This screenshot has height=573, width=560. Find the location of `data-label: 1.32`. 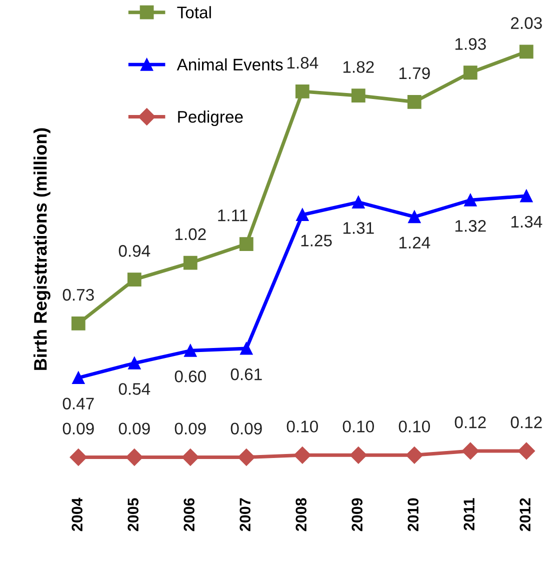

data-label: 1.32 is located at coordinates (470, 226).